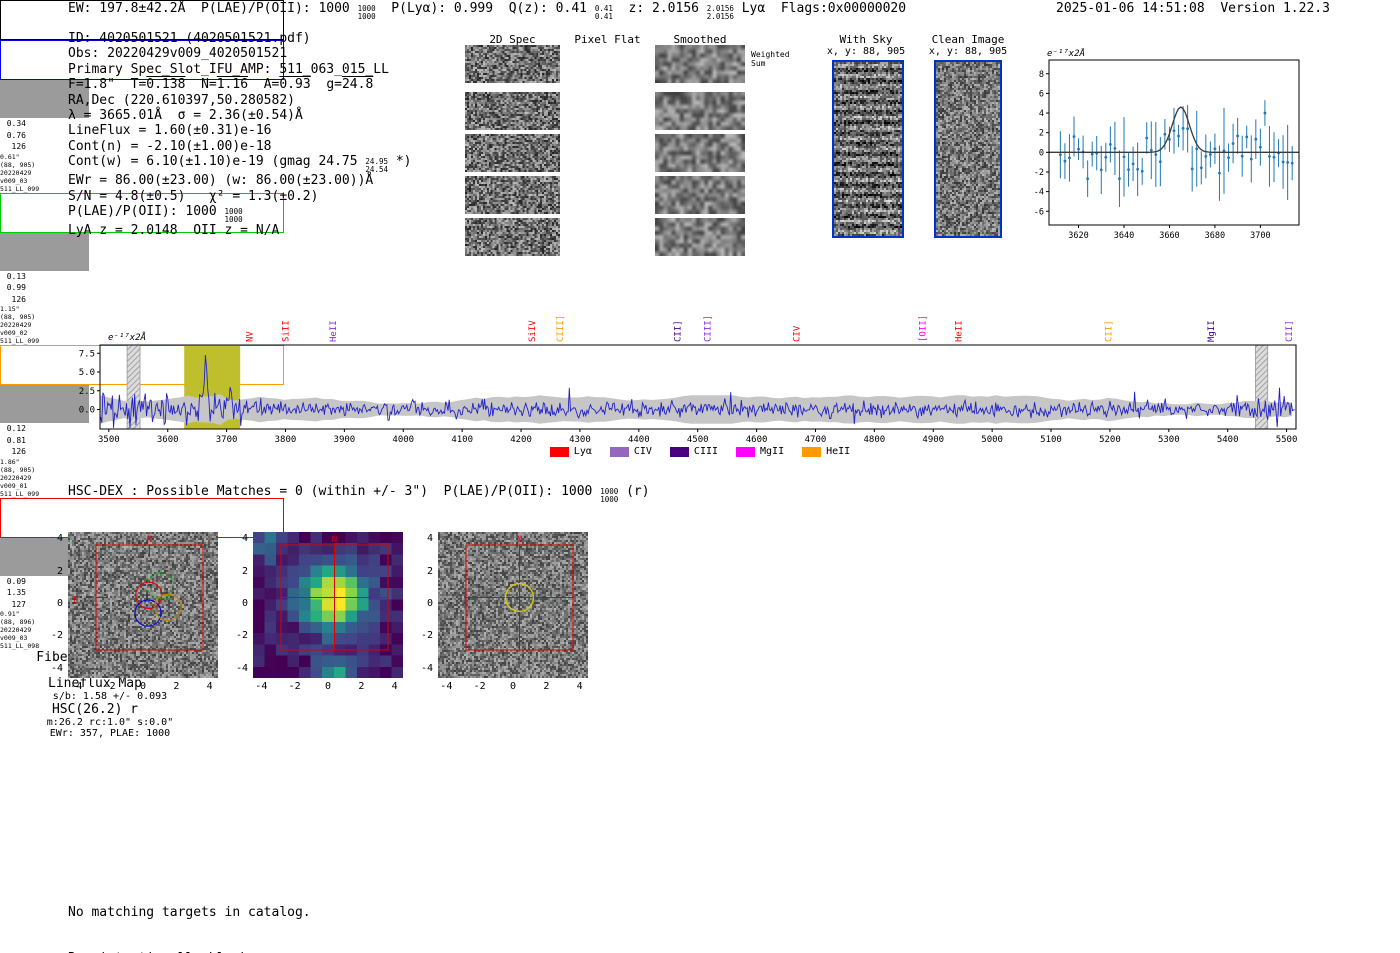  What do you see at coordinates (580, 440) in the screenshot?
I see `svg-text: 4300` at bounding box center [580, 440].